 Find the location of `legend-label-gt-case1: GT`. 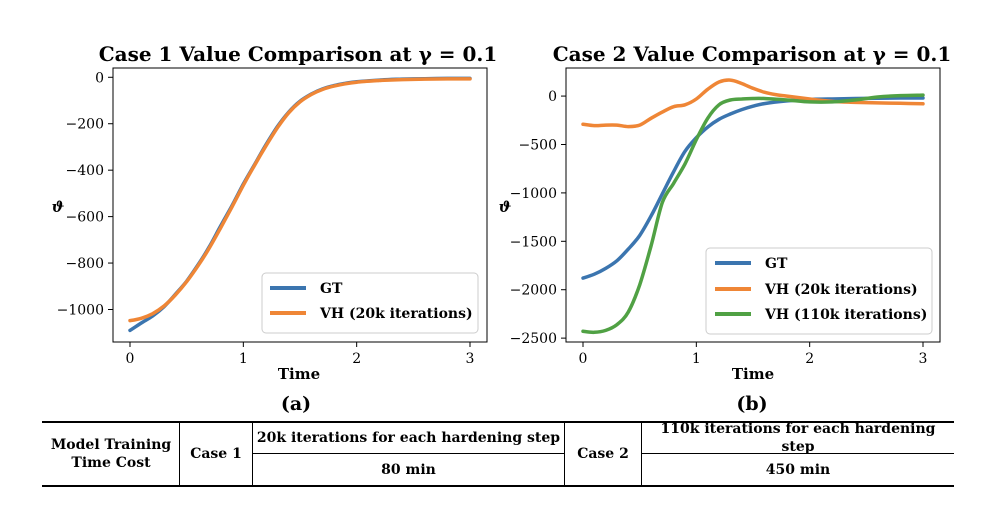

legend-label-gt-case1: GT is located at coordinates (331, 289).